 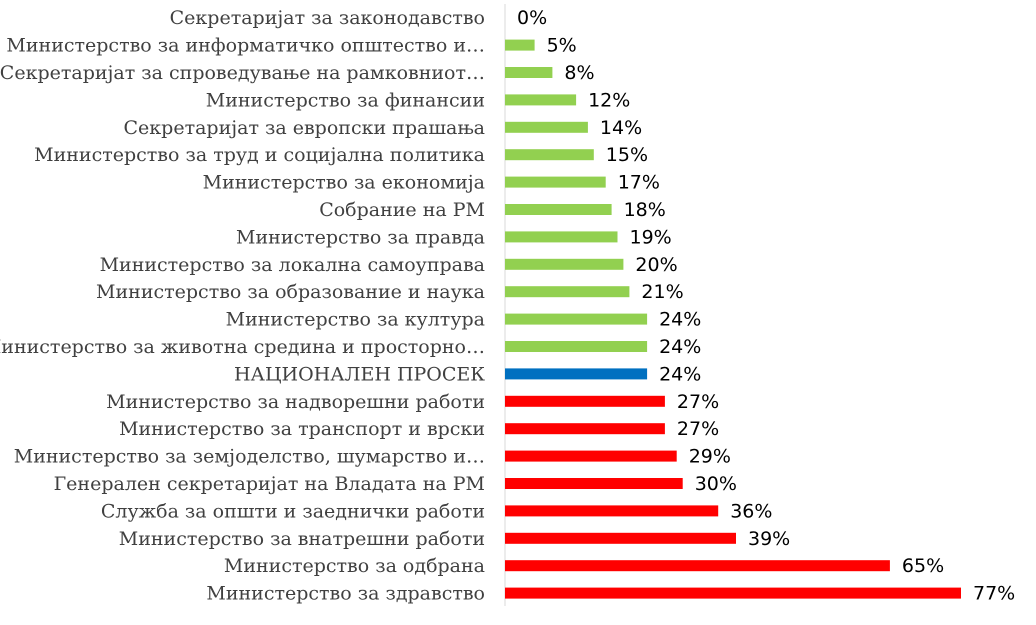 What do you see at coordinates (269, 484) in the screenshot?
I see `category-label-17: Генерален секретаријат на Владата на РМ` at bounding box center [269, 484].